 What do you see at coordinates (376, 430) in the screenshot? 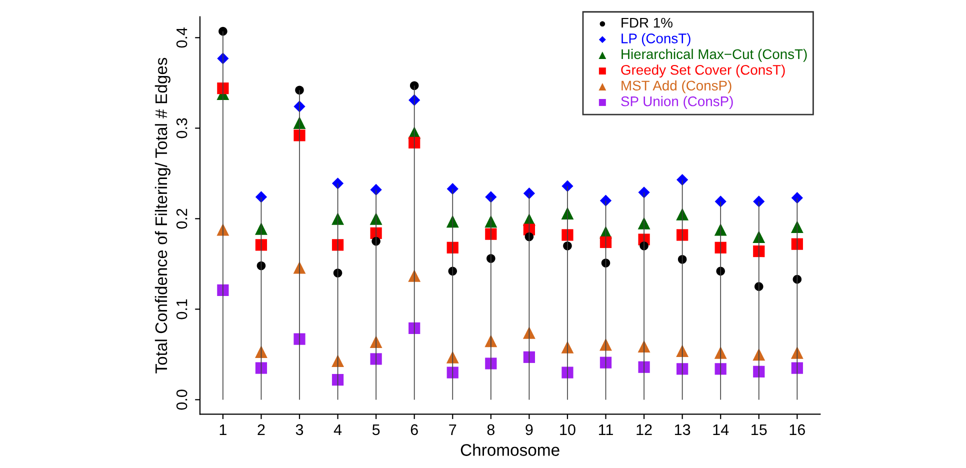
I see `x-tick-label: 5` at bounding box center [376, 430].